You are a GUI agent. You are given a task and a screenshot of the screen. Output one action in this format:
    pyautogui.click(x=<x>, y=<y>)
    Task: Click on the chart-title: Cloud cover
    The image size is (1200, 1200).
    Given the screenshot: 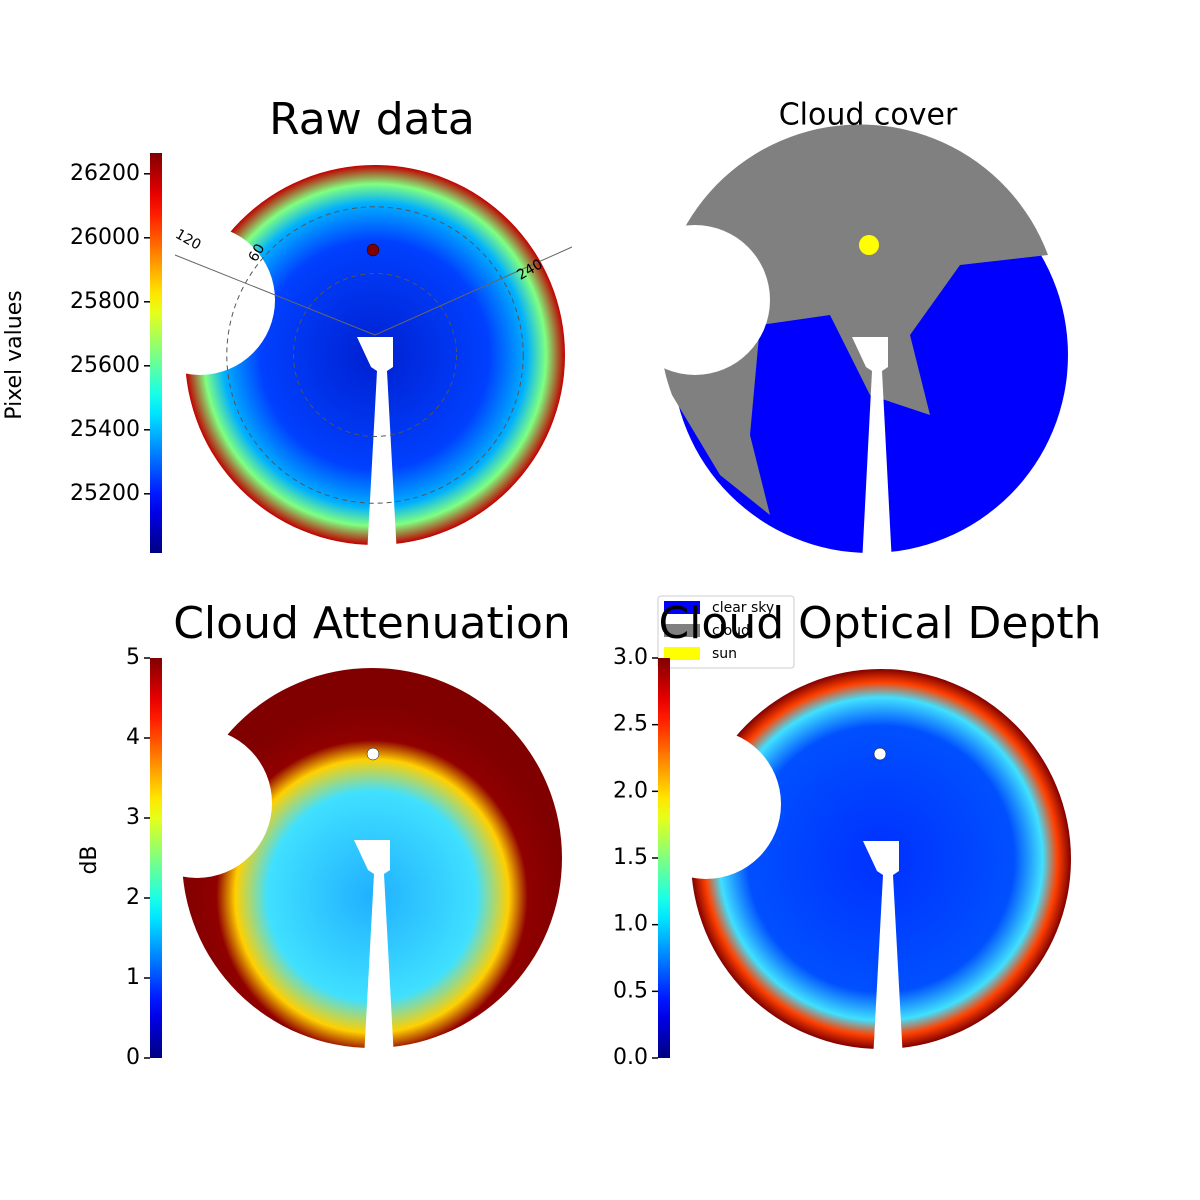 What is the action you would take?
    pyautogui.click(x=868, y=115)
    